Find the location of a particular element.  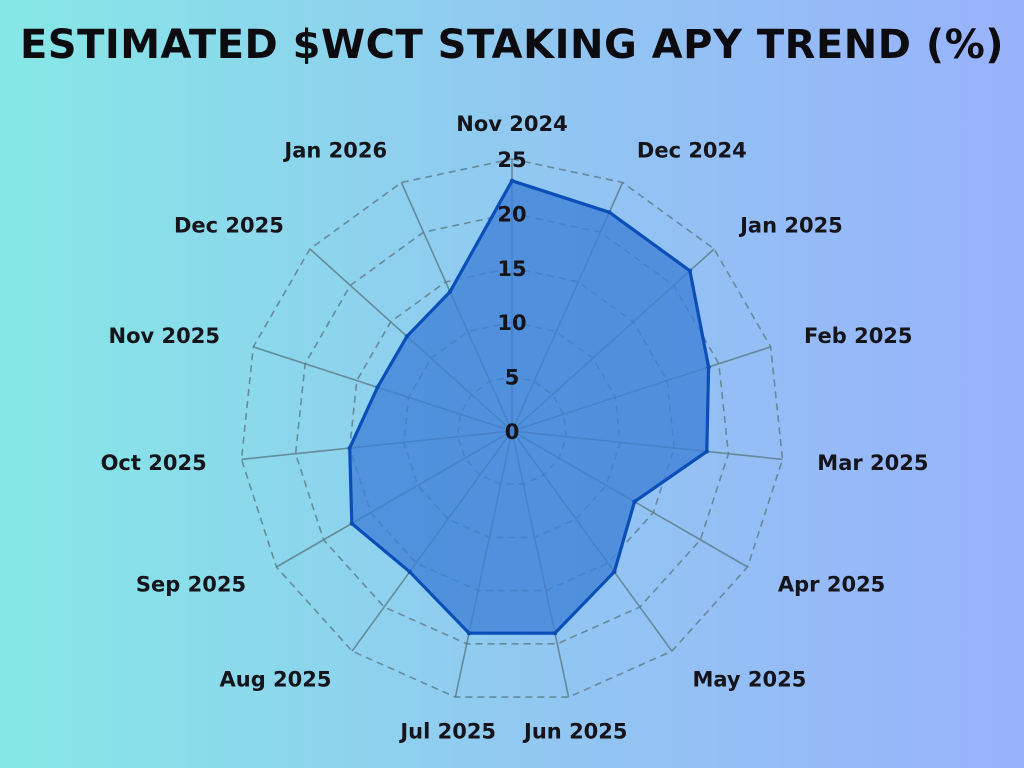

tick-label-5: 5 is located at coordinates (512, 378).